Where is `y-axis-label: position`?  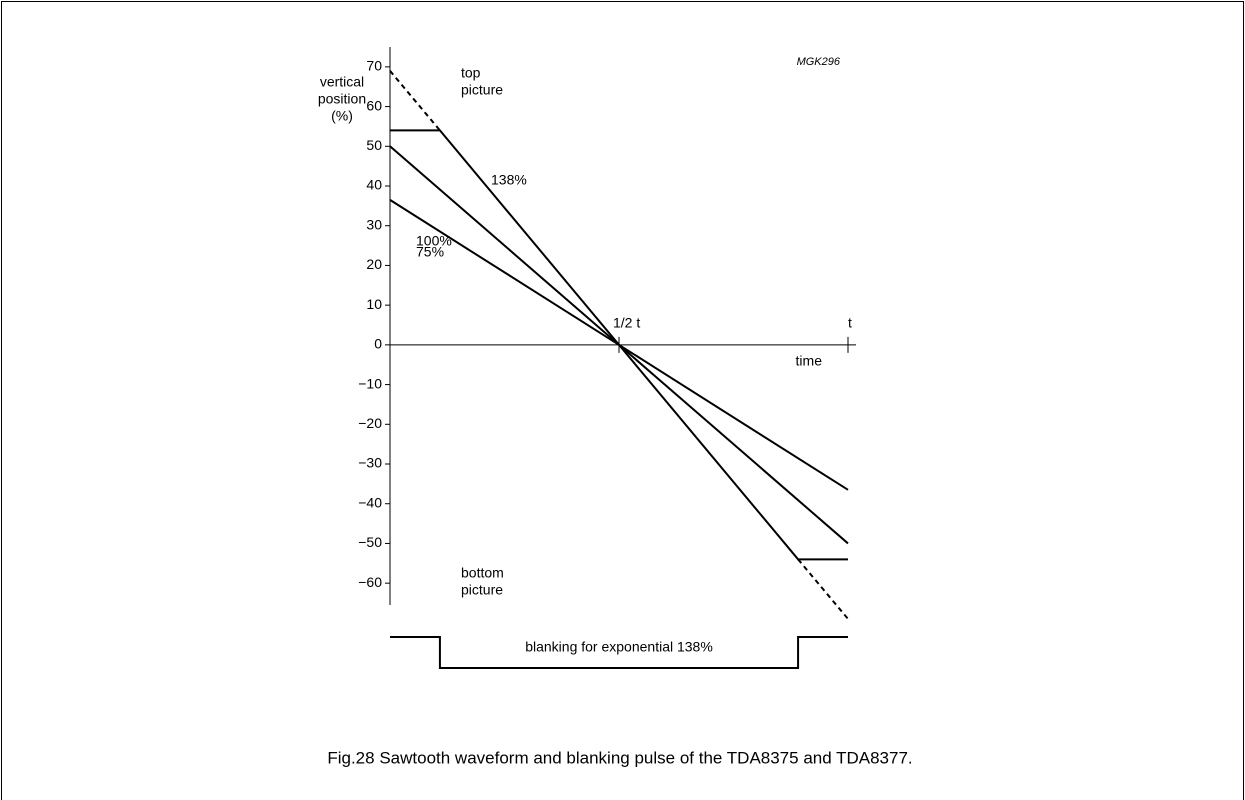
y-axis-label: position is located at coordinates (342, 99).